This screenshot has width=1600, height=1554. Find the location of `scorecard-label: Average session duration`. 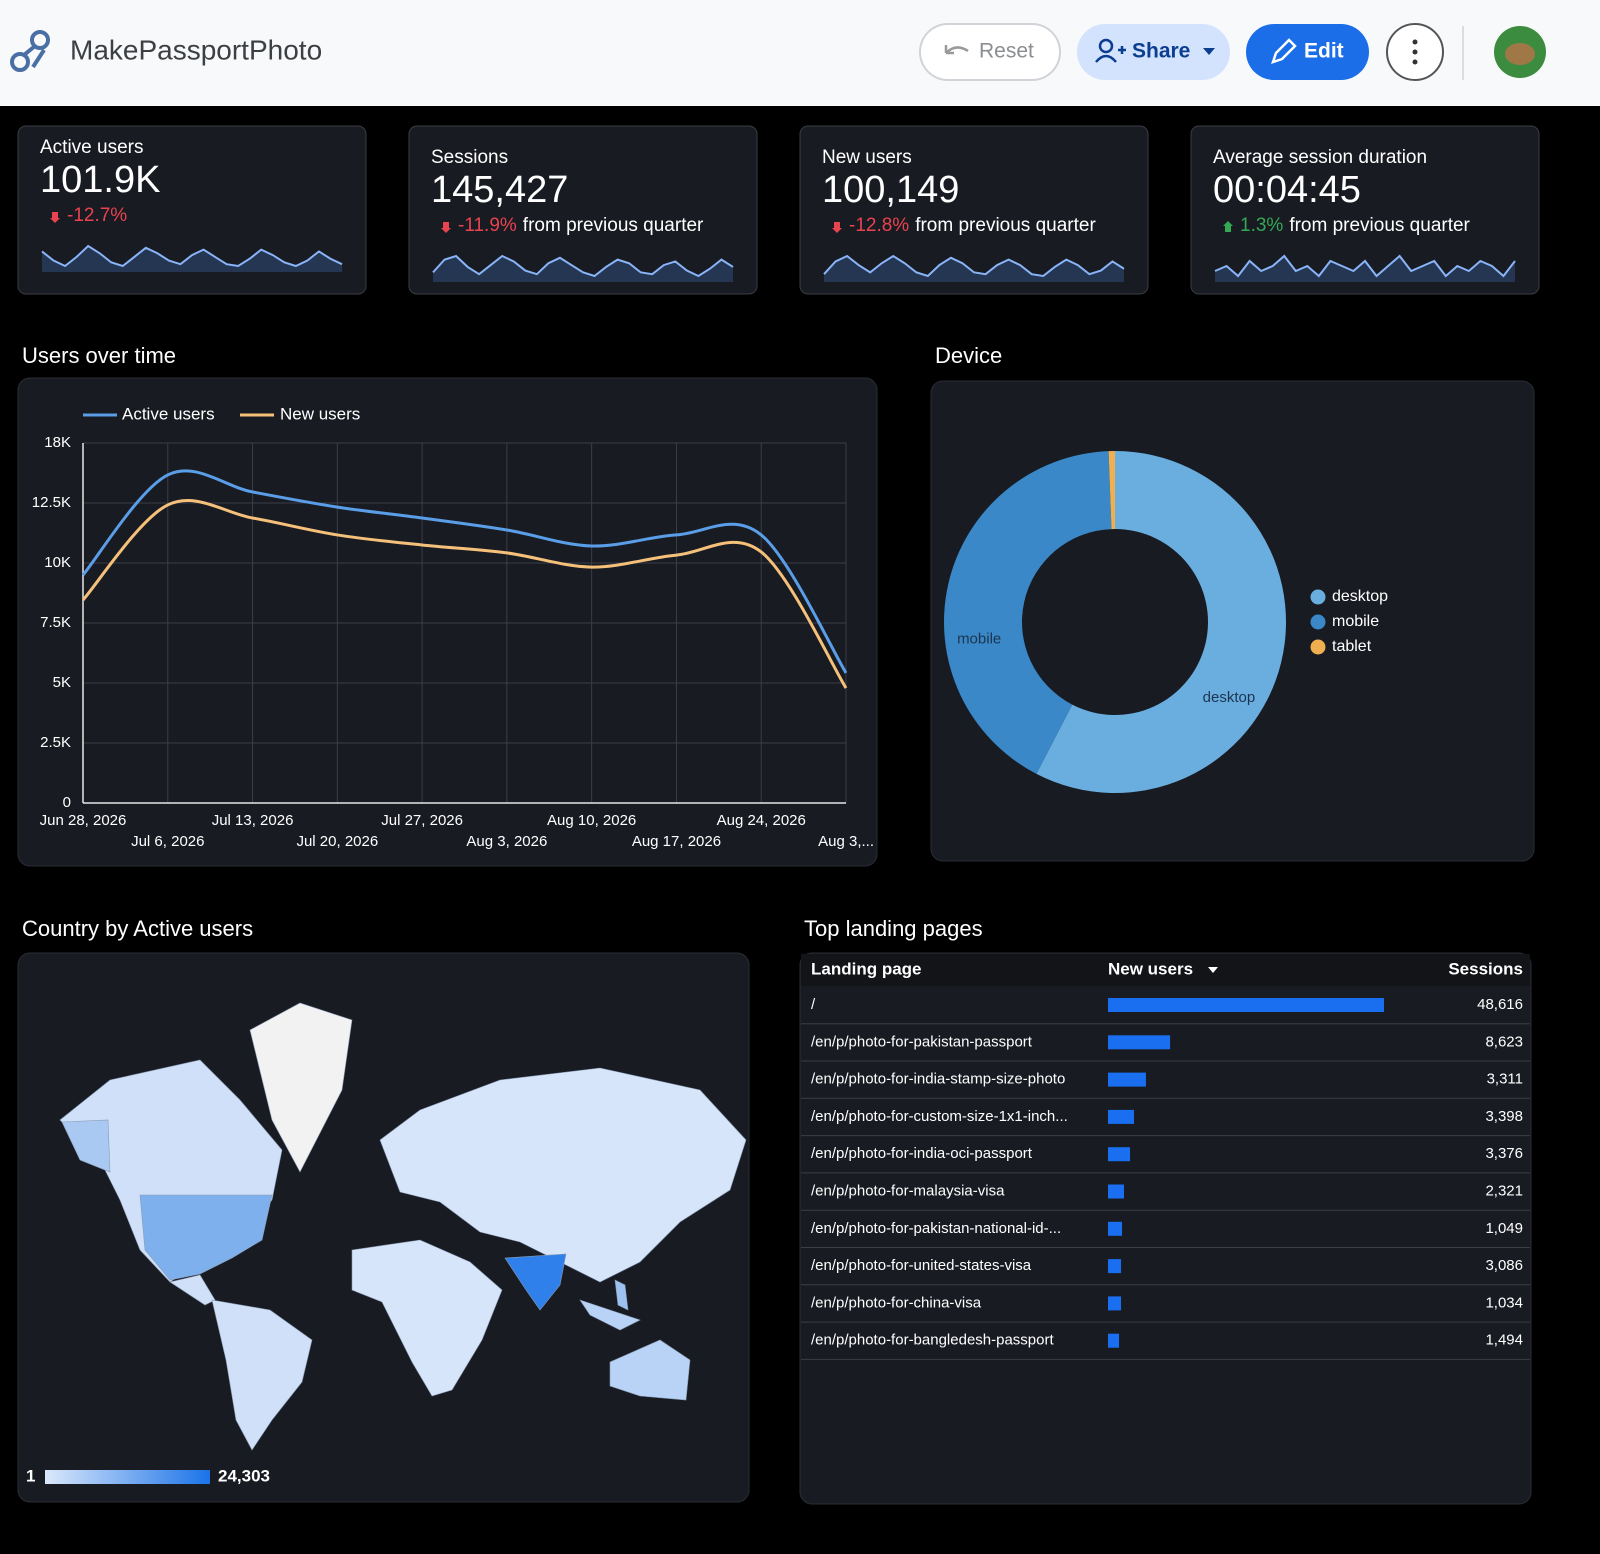

scorecard-label: Average session duration is located at coordinates (1320, 157).